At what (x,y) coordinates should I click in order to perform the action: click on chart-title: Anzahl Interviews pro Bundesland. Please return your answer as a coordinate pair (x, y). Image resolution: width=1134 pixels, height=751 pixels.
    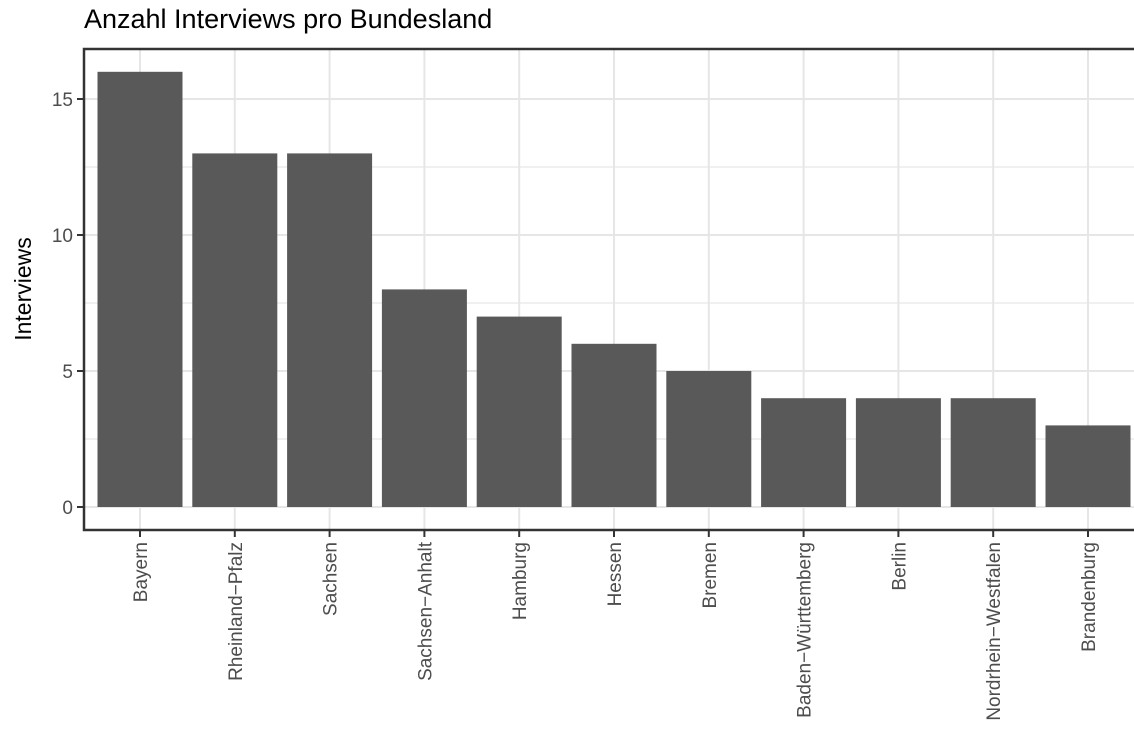
    Looking at the image, I should click on (288, 19).